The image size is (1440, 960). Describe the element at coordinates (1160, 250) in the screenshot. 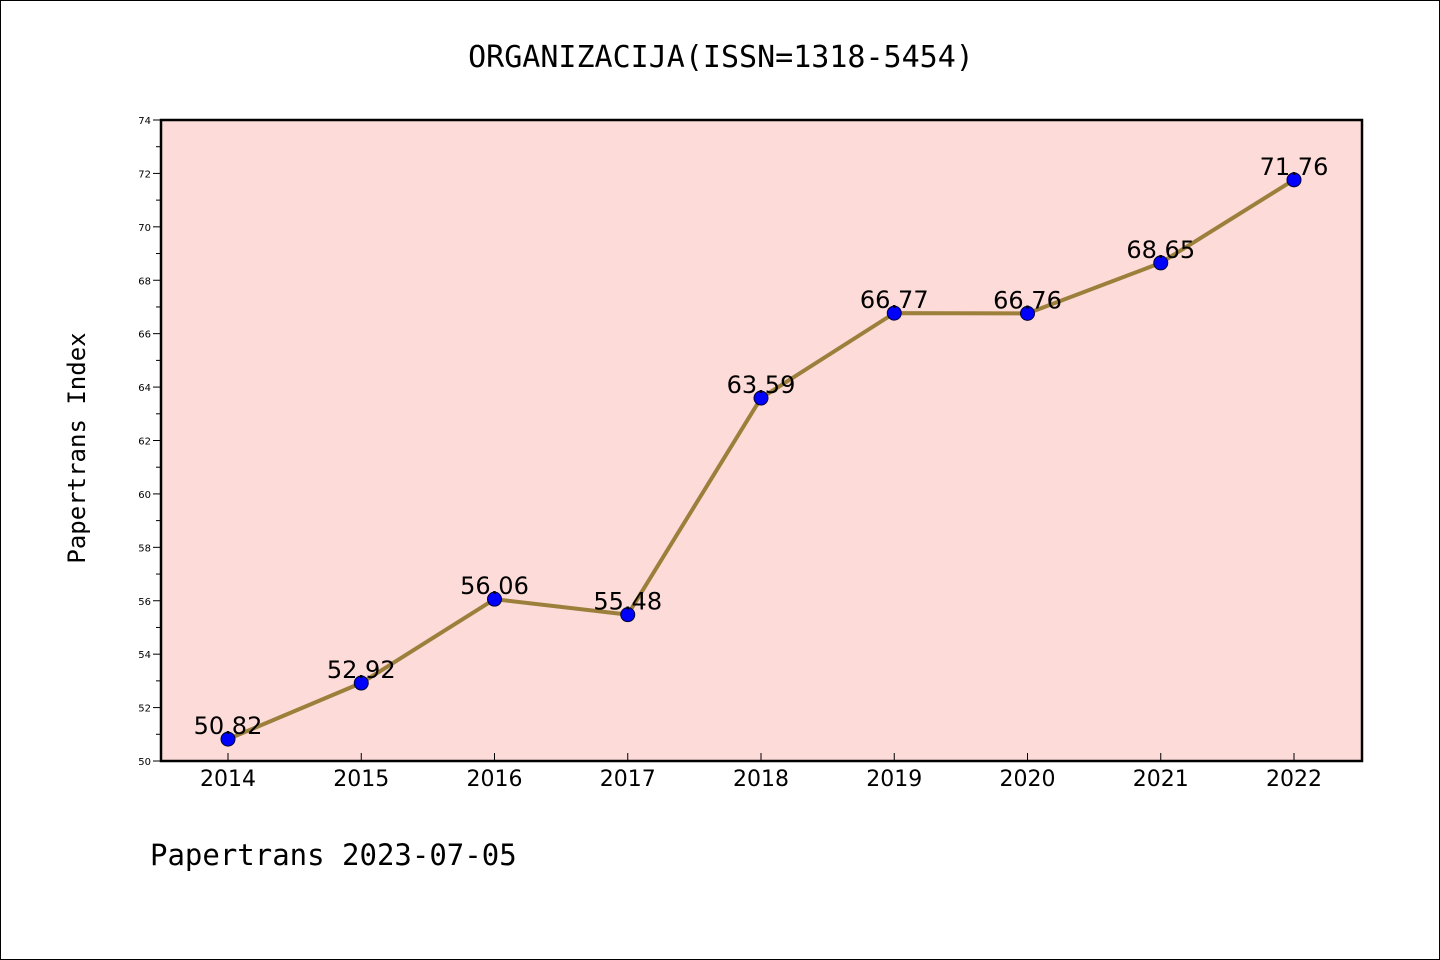

I see `data-label: 68.65` at that location.